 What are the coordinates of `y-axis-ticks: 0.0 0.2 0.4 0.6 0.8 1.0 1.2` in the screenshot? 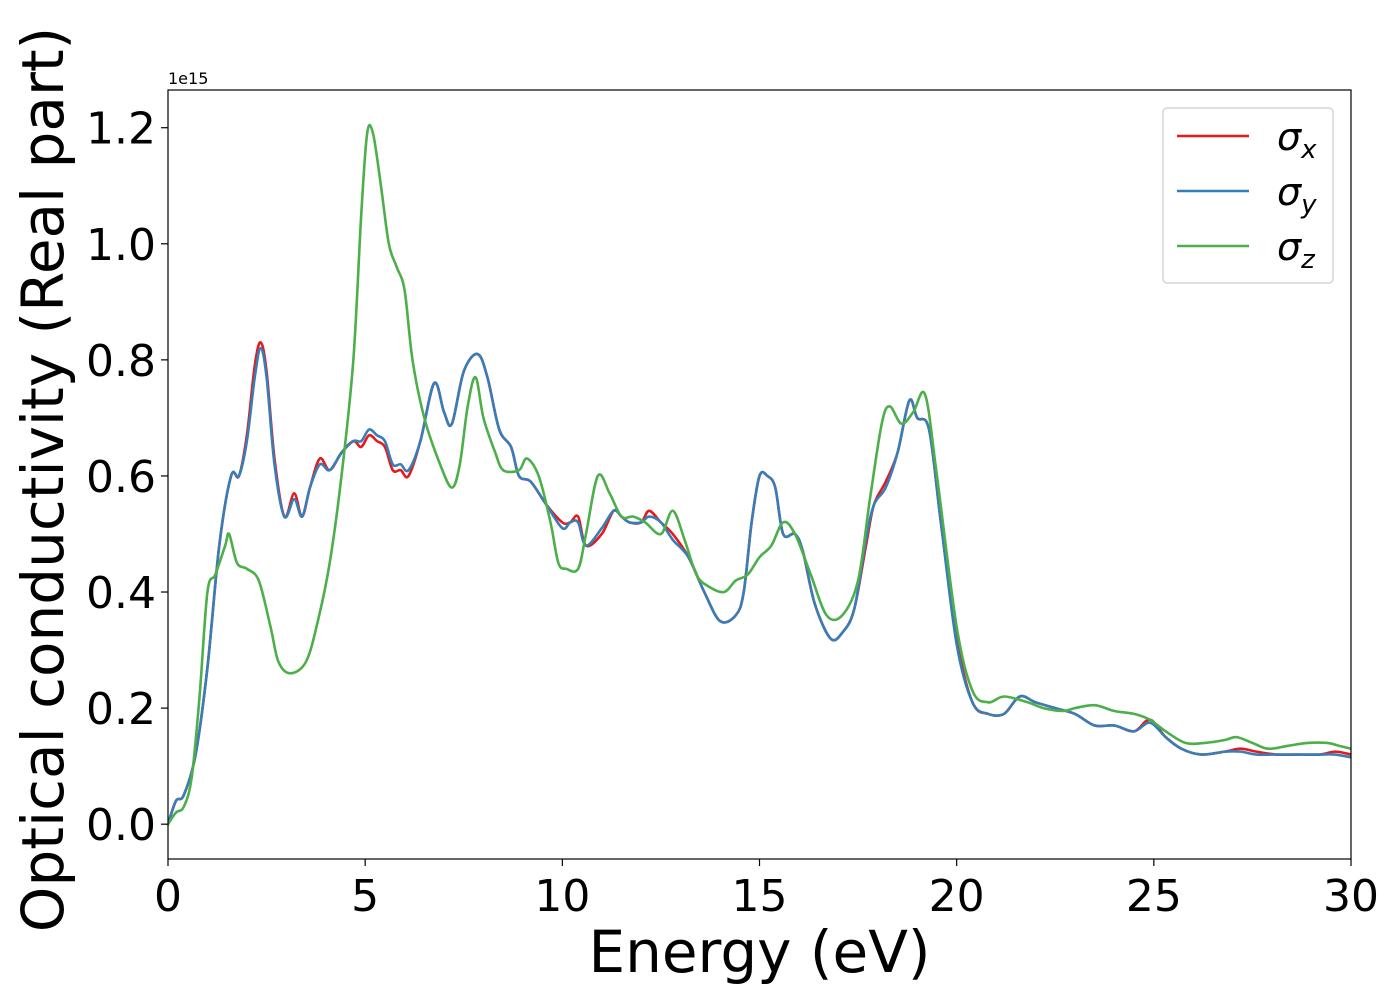 It's located at (127, 477).